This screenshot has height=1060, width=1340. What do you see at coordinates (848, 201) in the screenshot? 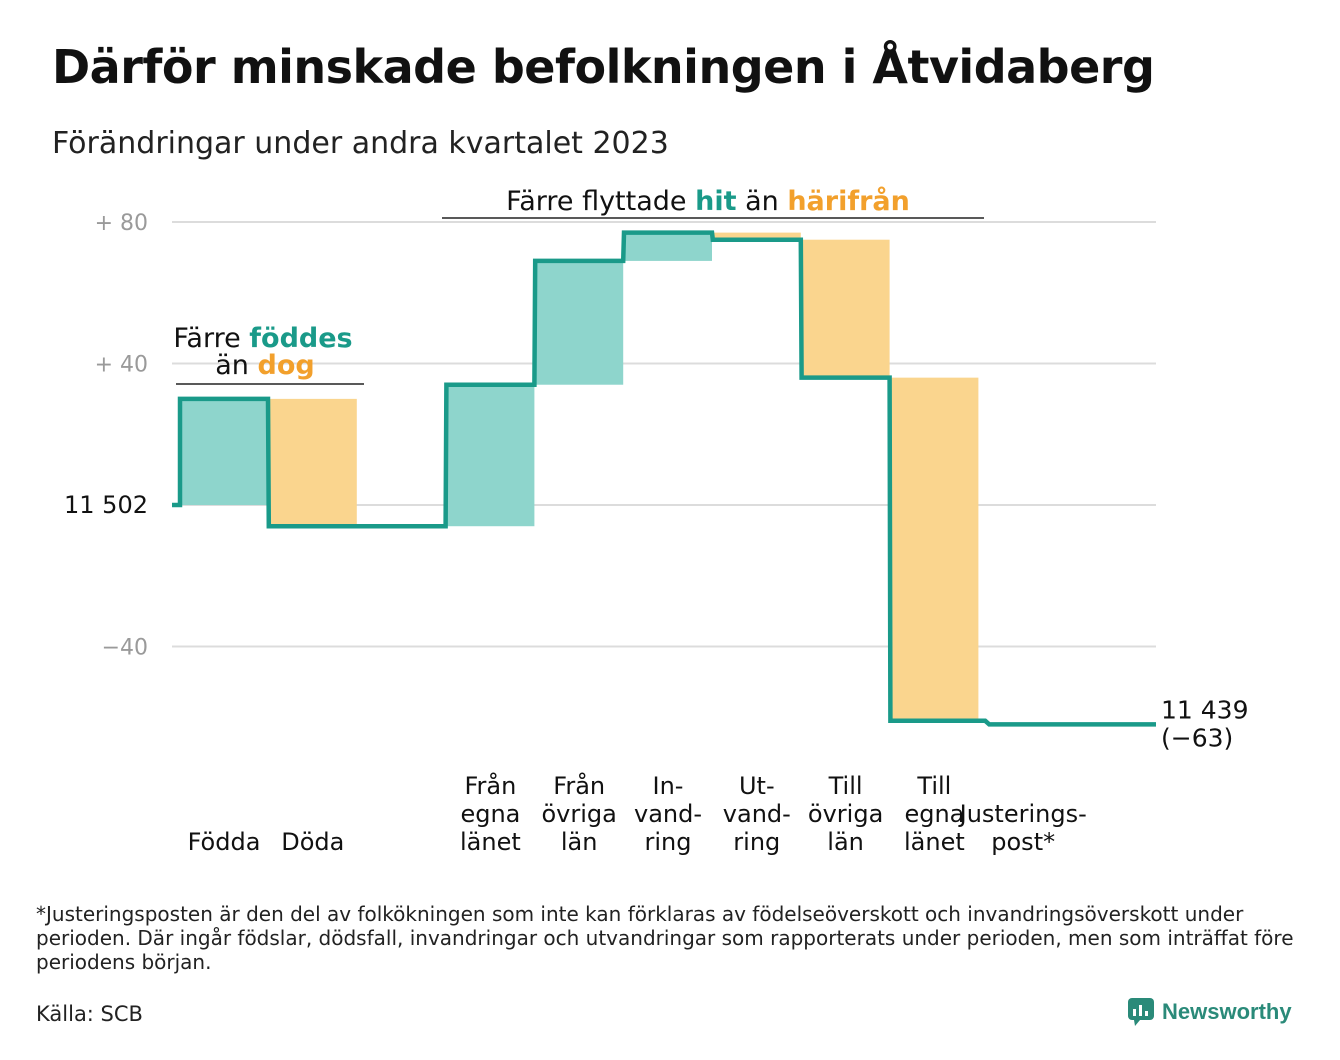
I see `annotation-out-highlight: härifrån` at bounding box center [848, 201].